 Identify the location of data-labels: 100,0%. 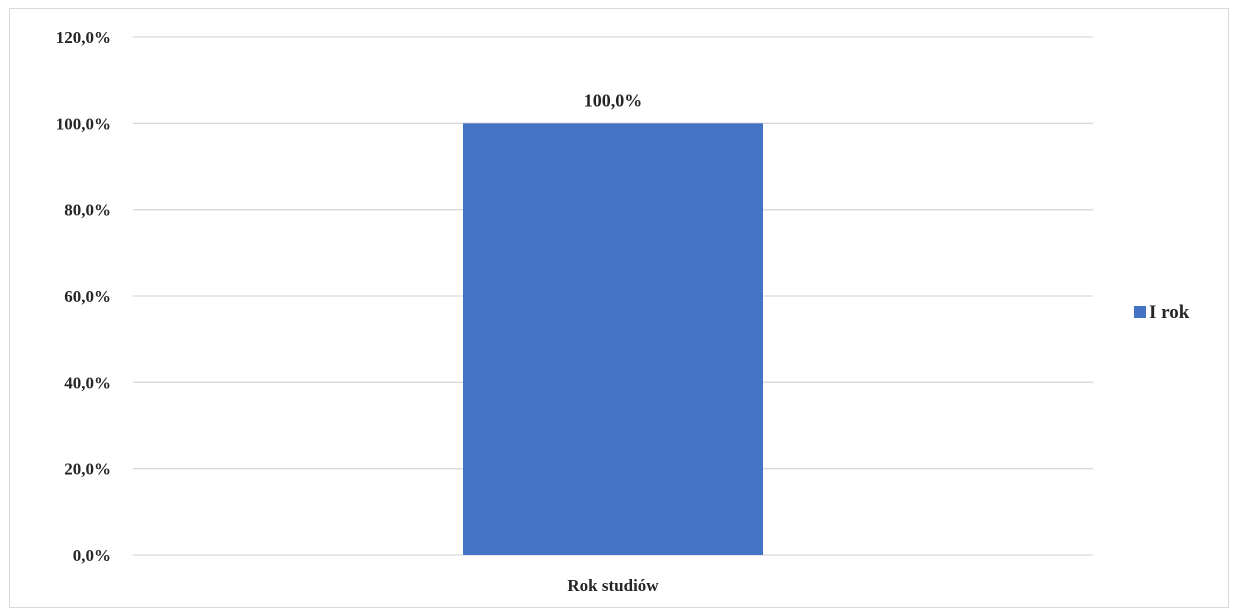
(613, 100).